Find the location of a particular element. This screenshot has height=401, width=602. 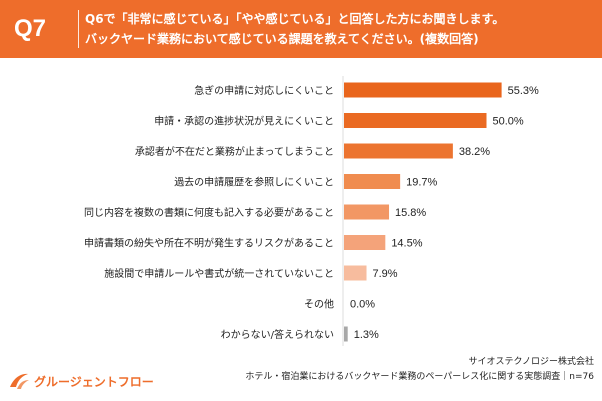

category-label: 申請書類の紛失や所在不明が発生するリスクがあること is located at coordinates (209, 243).